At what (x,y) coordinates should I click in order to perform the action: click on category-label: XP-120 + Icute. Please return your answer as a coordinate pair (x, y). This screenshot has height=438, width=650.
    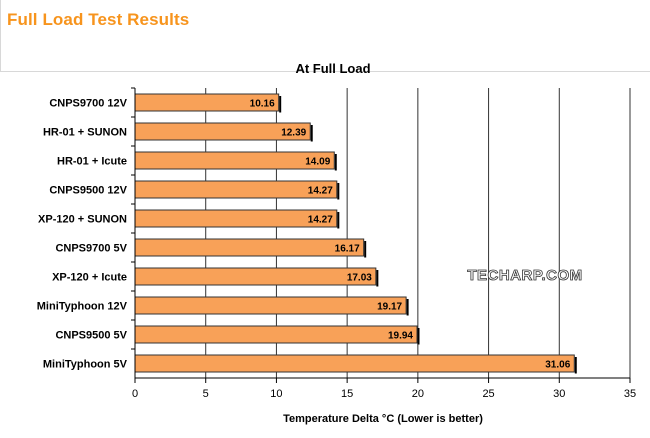
    Looking at the image, I should click on (89, 278).